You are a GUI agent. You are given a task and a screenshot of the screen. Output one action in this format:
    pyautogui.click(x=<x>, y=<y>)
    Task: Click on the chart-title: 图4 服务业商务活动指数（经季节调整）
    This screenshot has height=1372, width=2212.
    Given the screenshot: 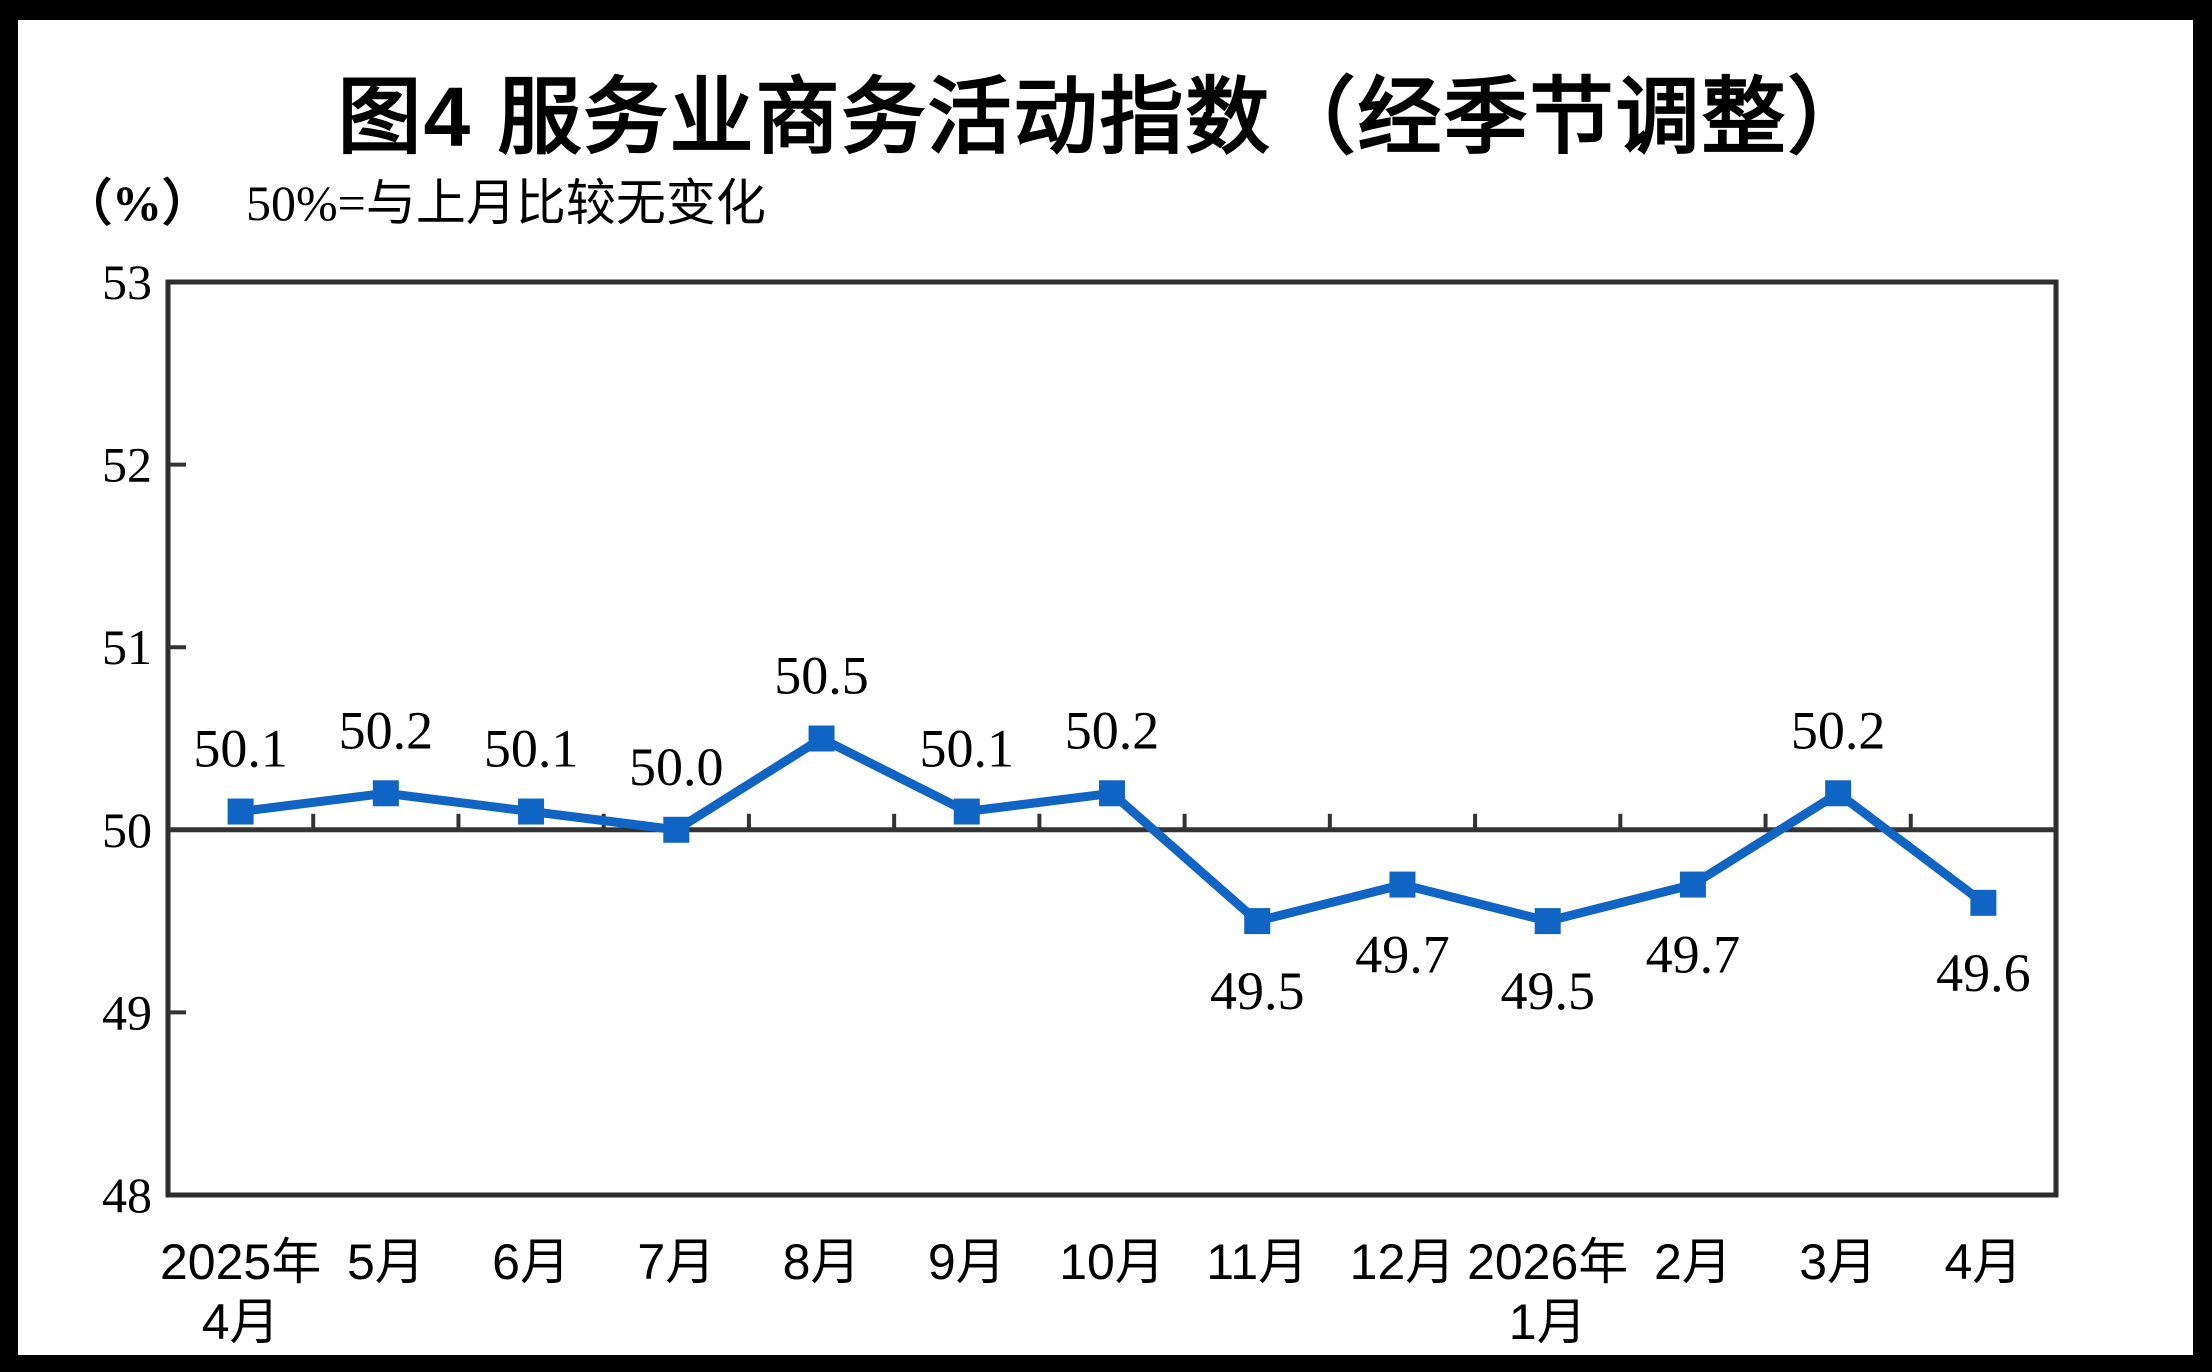 What is the action you would take?
    pyautogui.click(x=1105, y=117)
    